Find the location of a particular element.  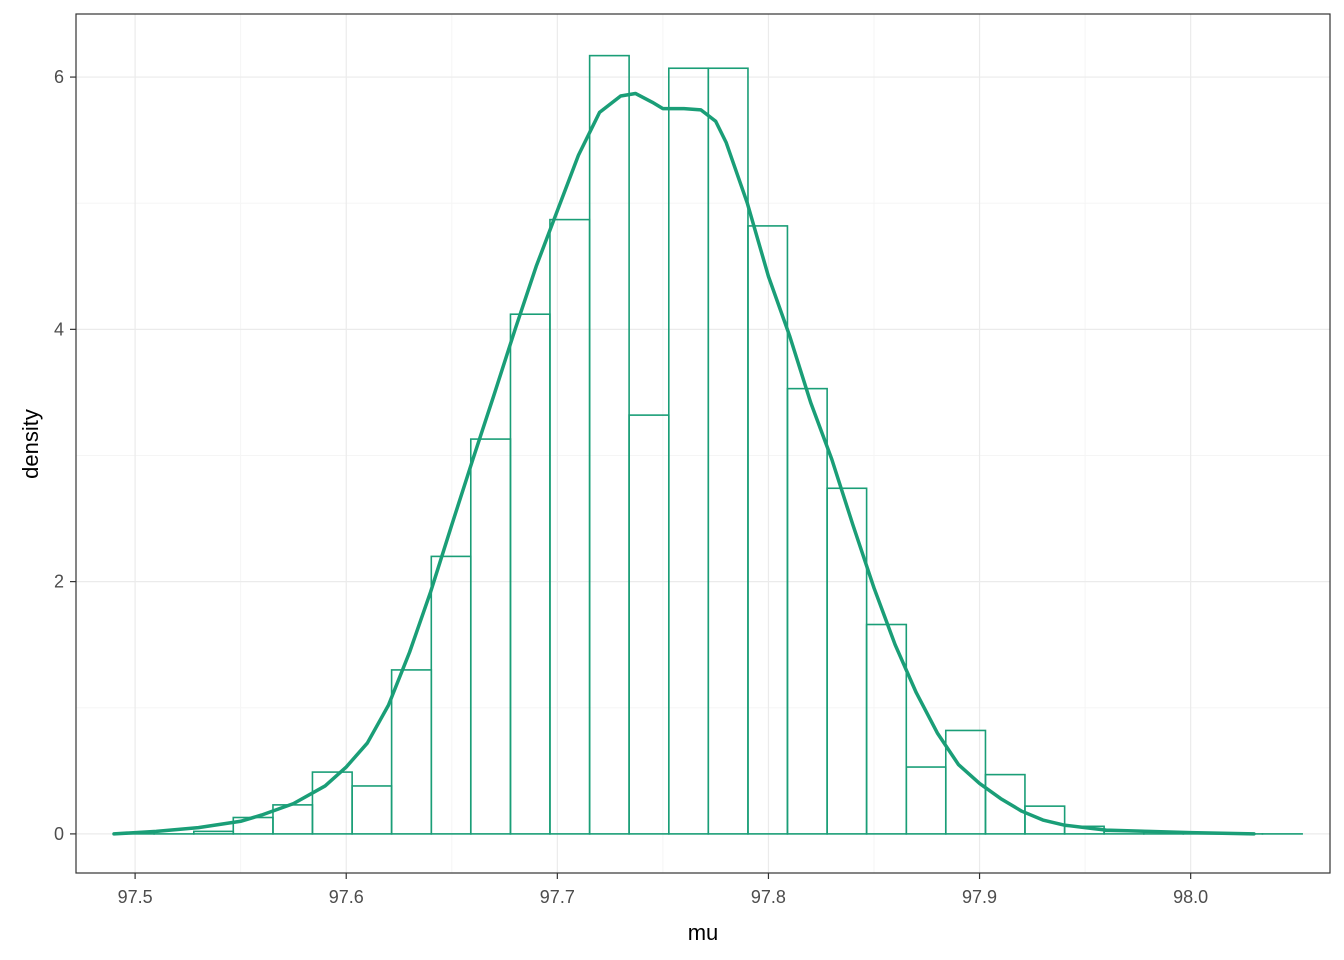

x-axis-ticks: 97.5 97.6 97.7 97.8 97.9 98.0 is located at coordinates (663, 890).